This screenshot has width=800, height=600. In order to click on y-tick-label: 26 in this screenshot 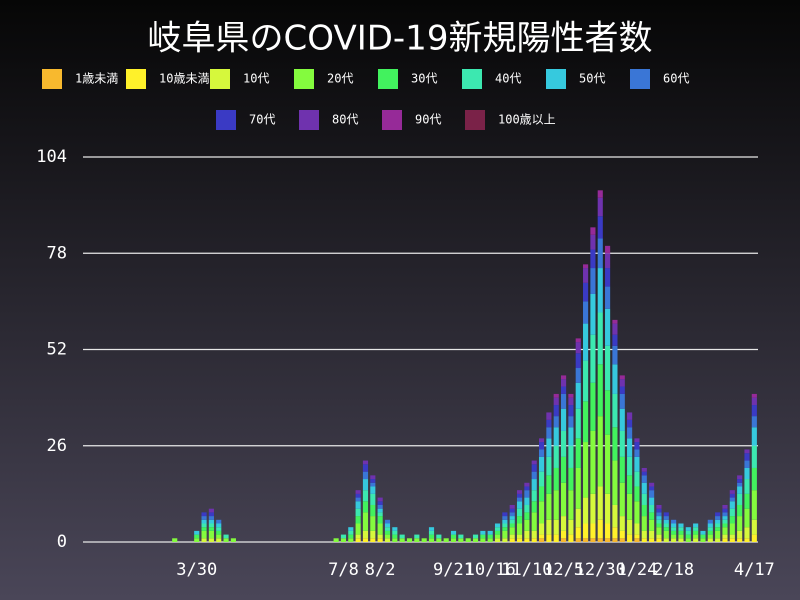, I will do `click(57, 446)`.